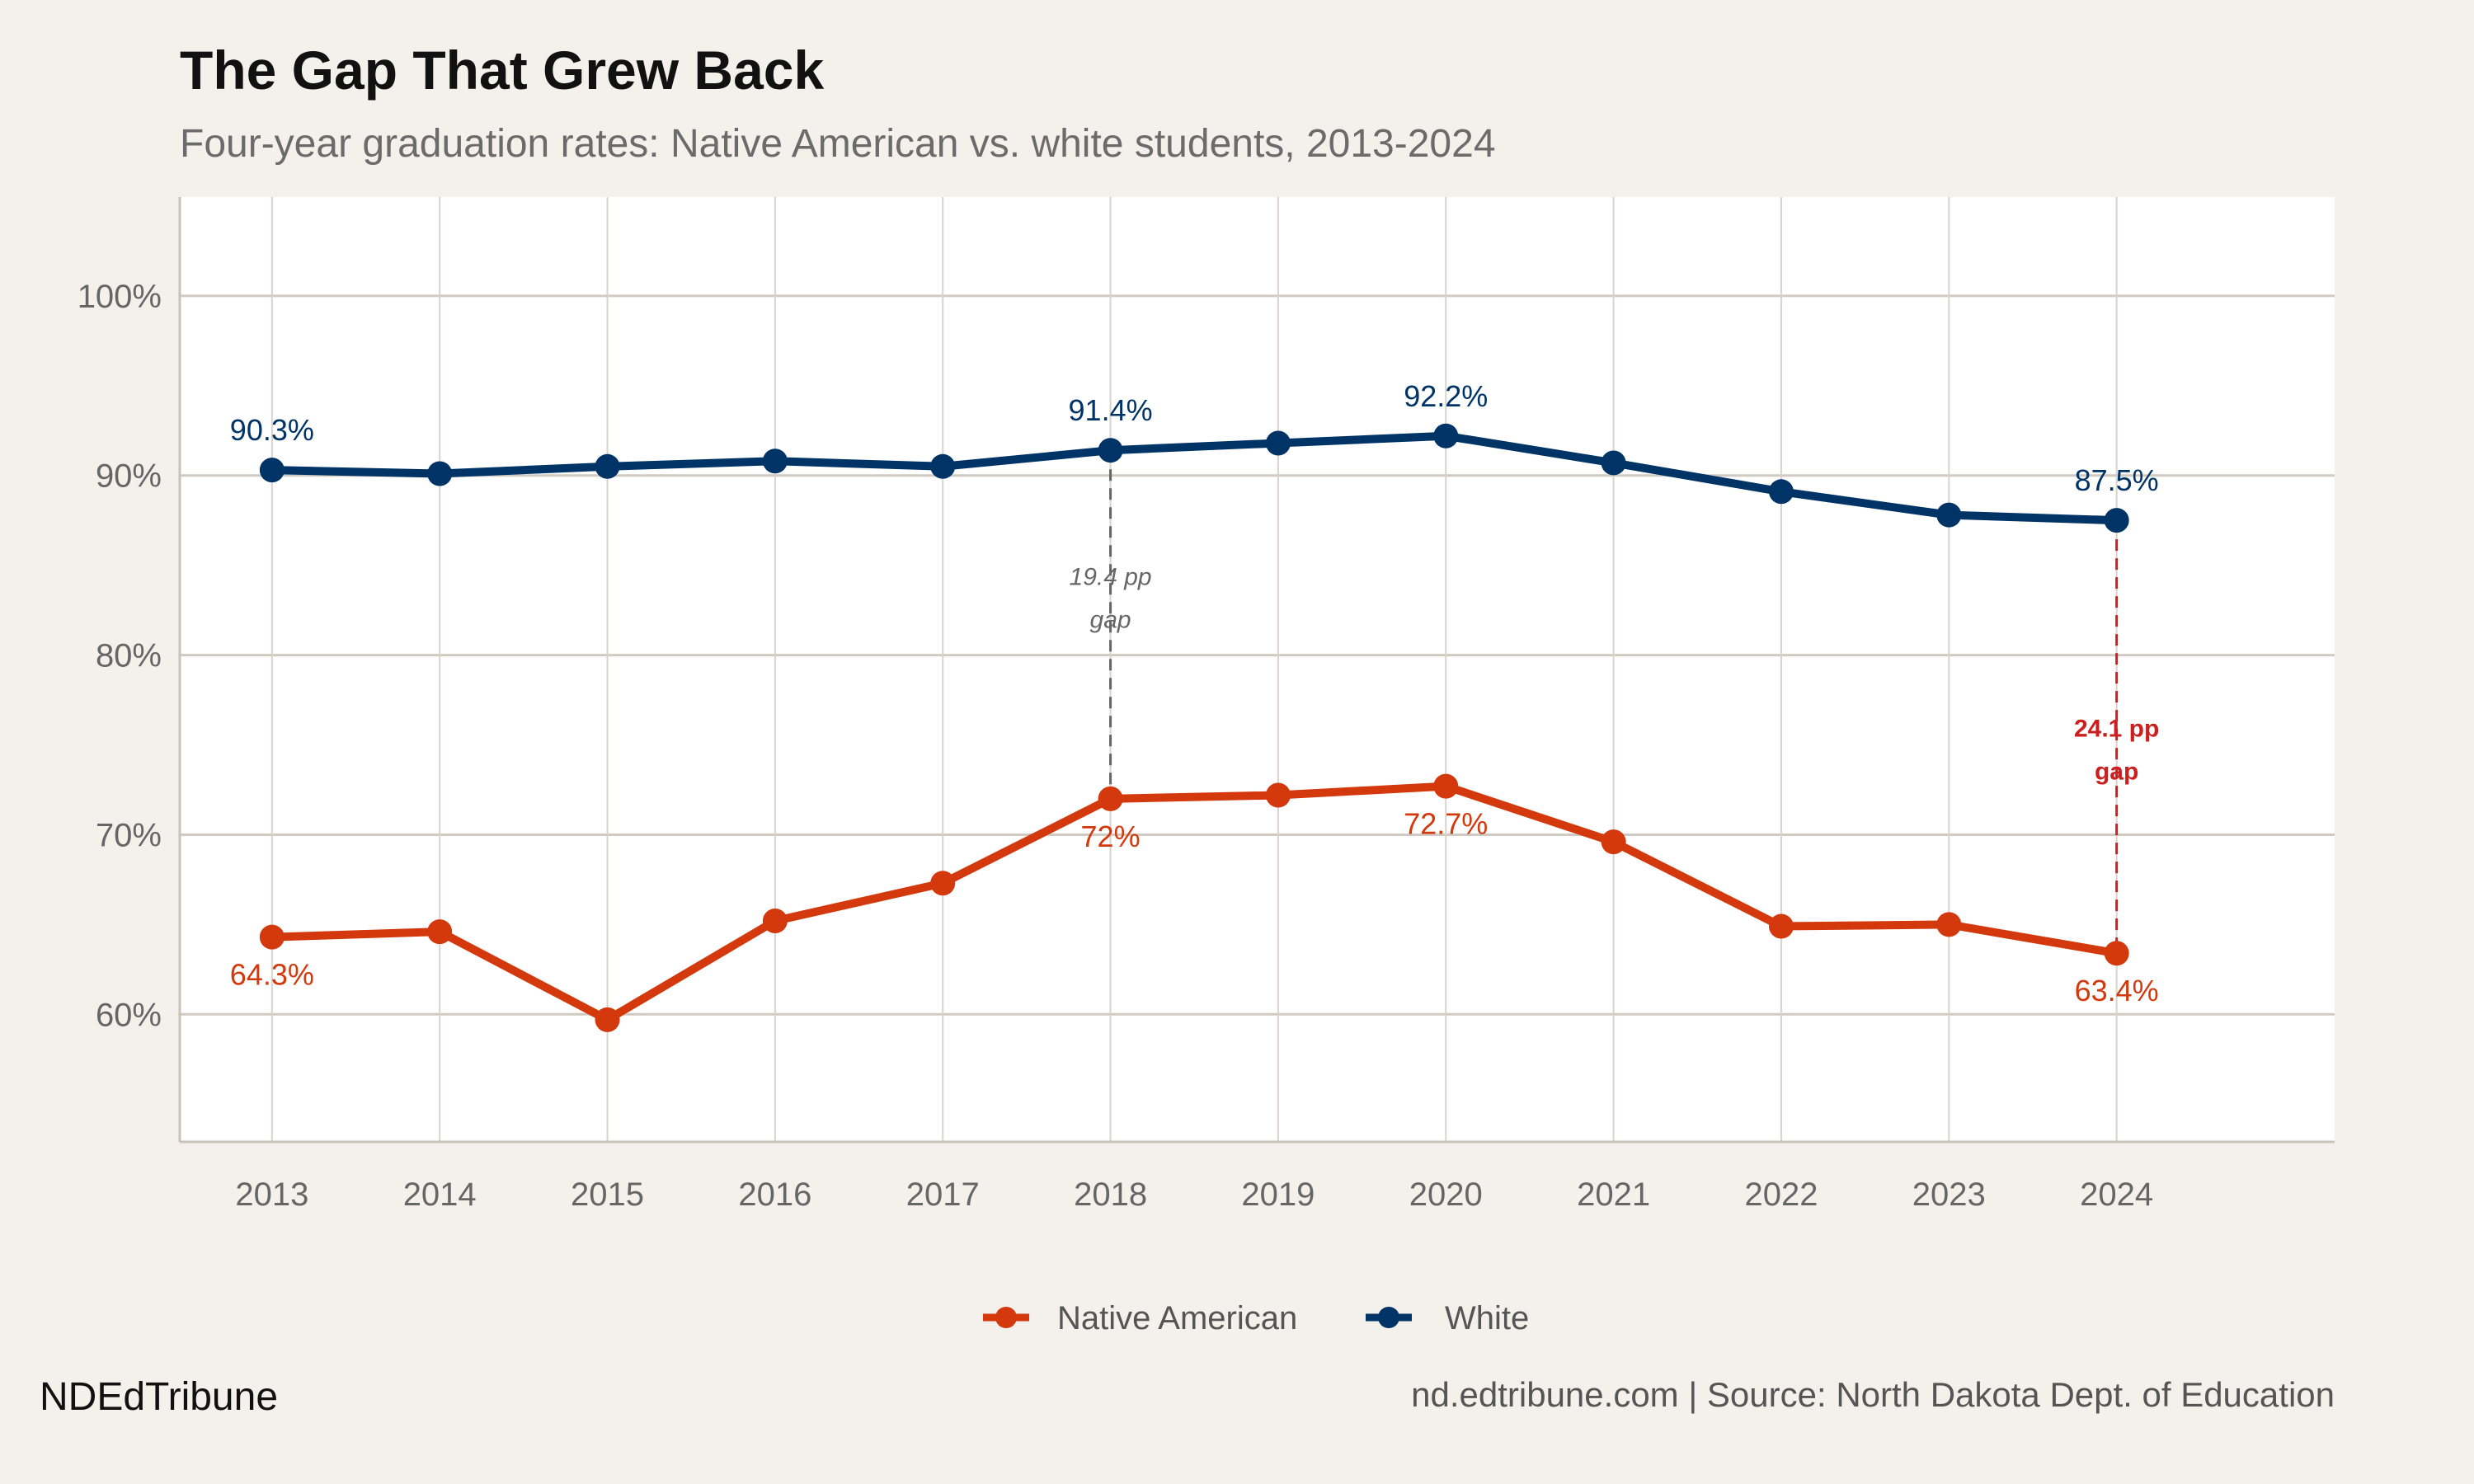  I want to click on series-line-native-american, so click(1194, 903).